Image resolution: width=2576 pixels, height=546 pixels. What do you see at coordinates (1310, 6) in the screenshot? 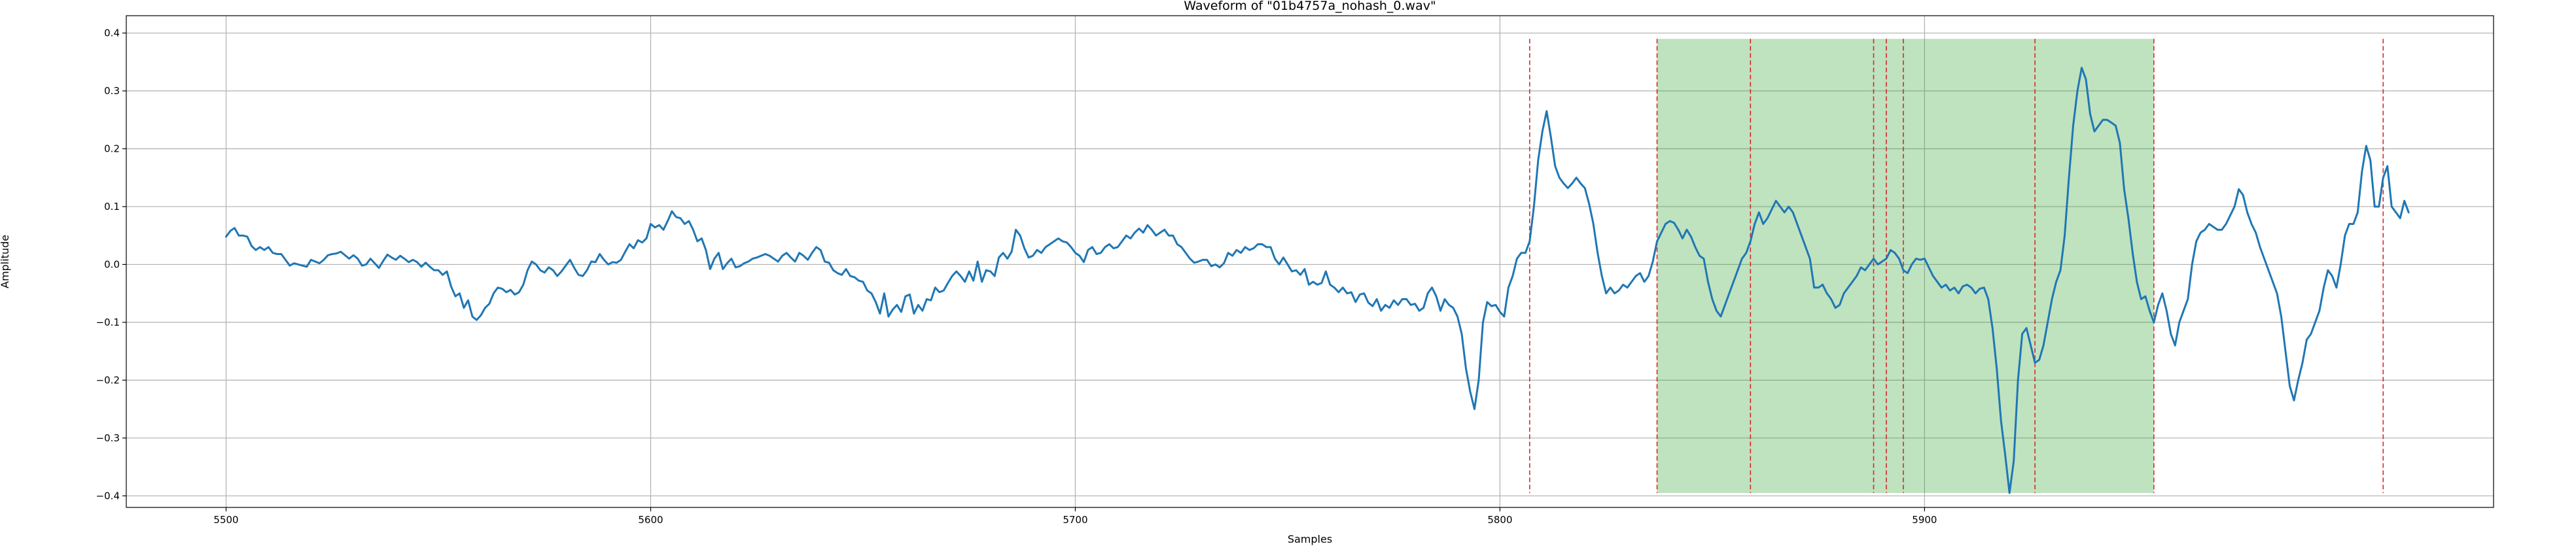
I see `chart-title: Waveform of "01b4757a_nohash_0.wav"` at bounding box center [1310, 6].